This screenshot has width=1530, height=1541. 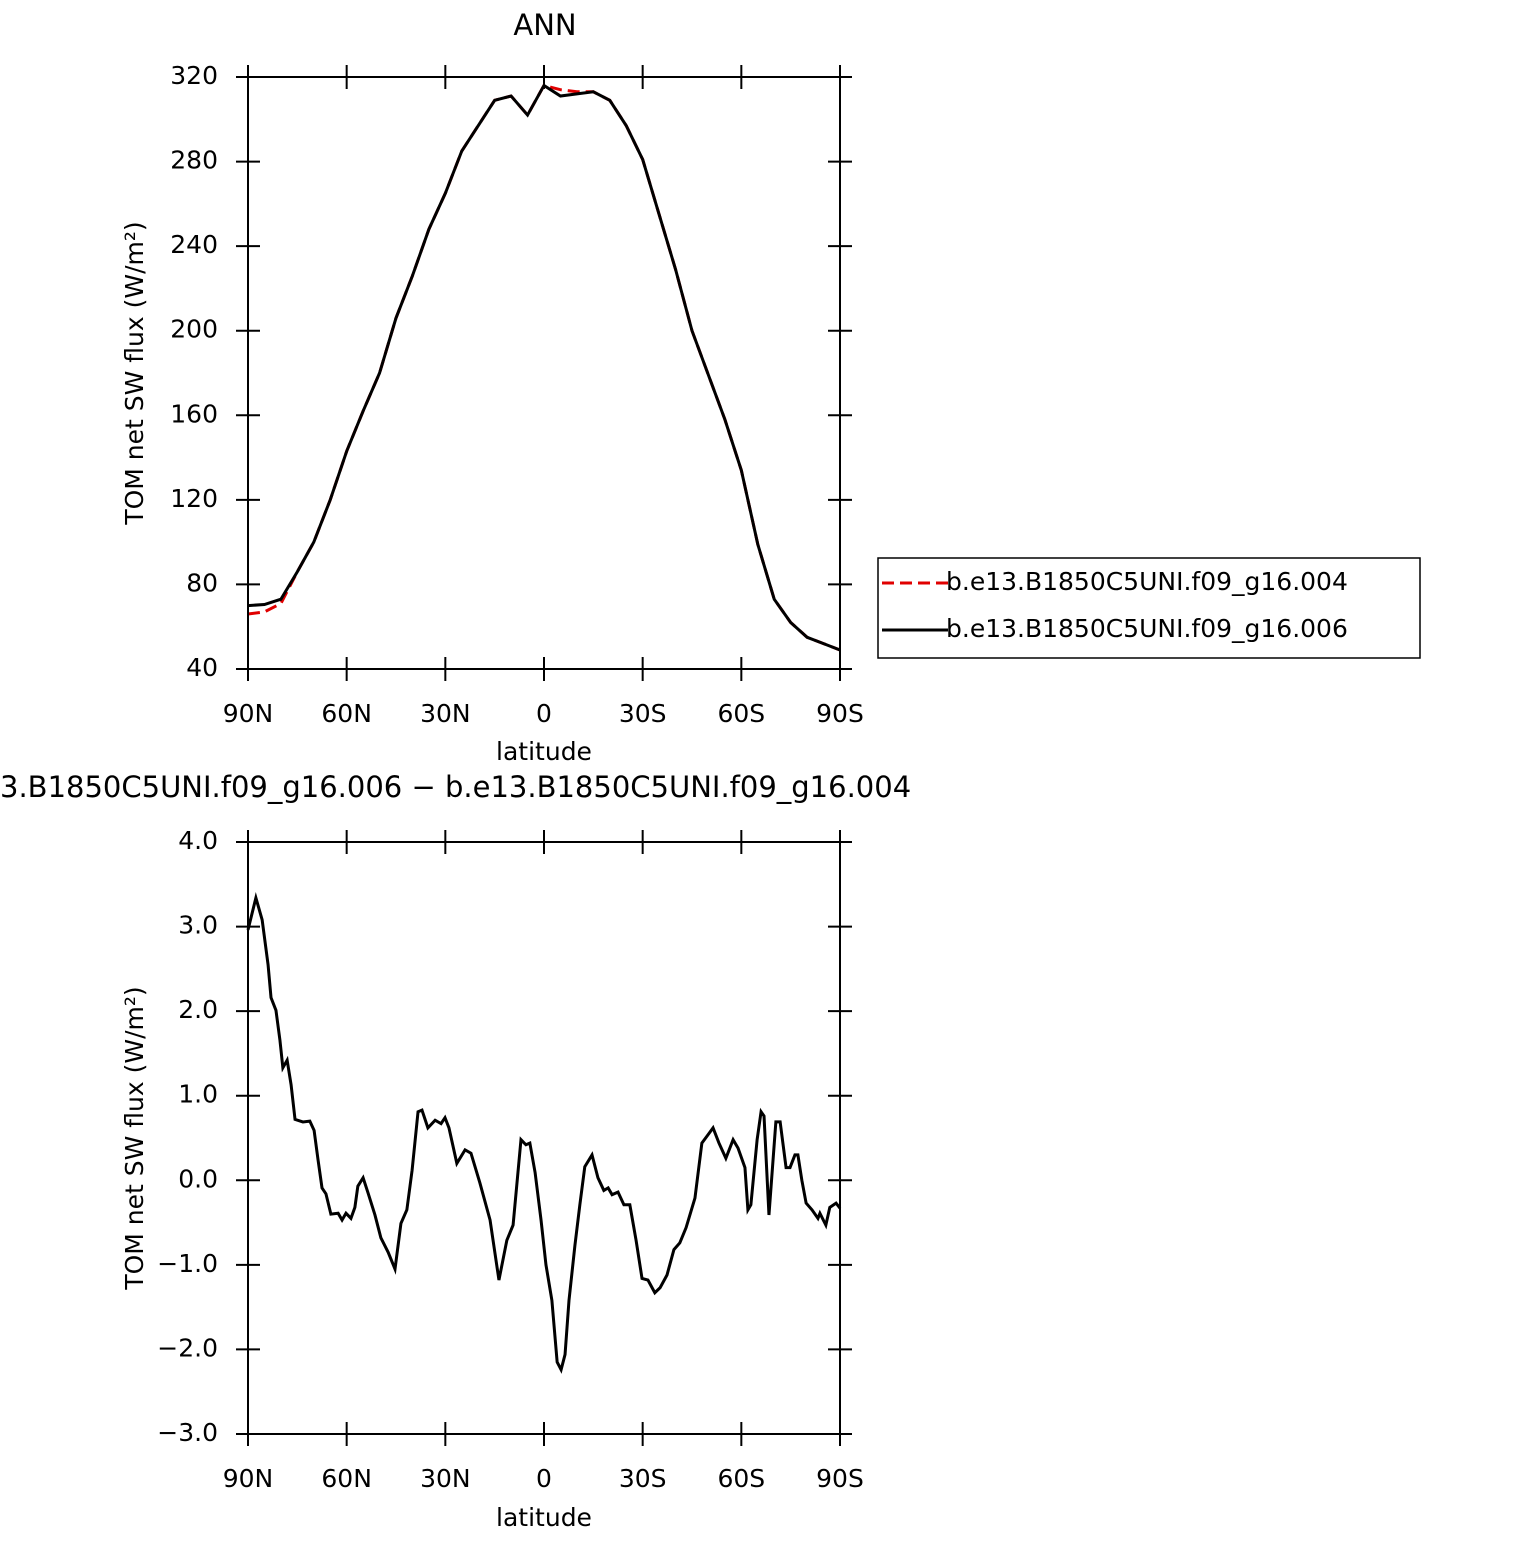 What do you see at coordinates (198, 1094) in the screenshot?
I see `y-tick-label: 1.0` at bounding box center [198, 1094].